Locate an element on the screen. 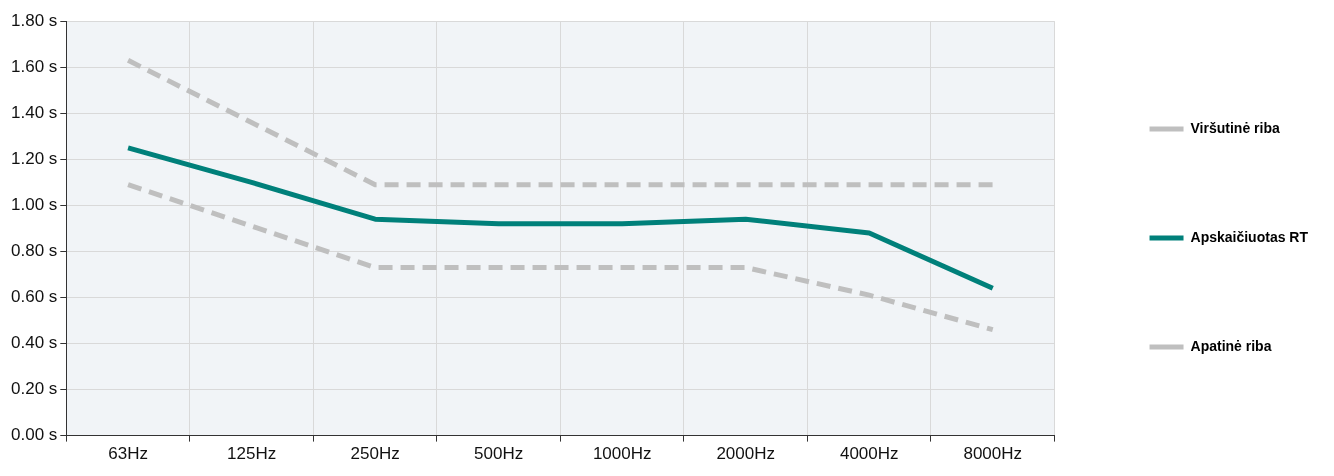  y-tick-label: 1.80 s is located at coordinates (34, 20).